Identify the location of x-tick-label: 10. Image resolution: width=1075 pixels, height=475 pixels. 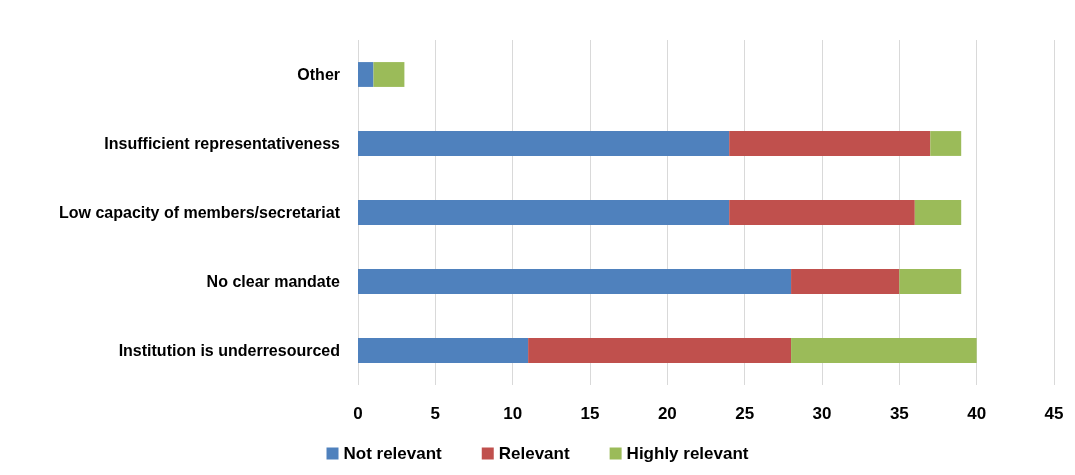
(513, 413).